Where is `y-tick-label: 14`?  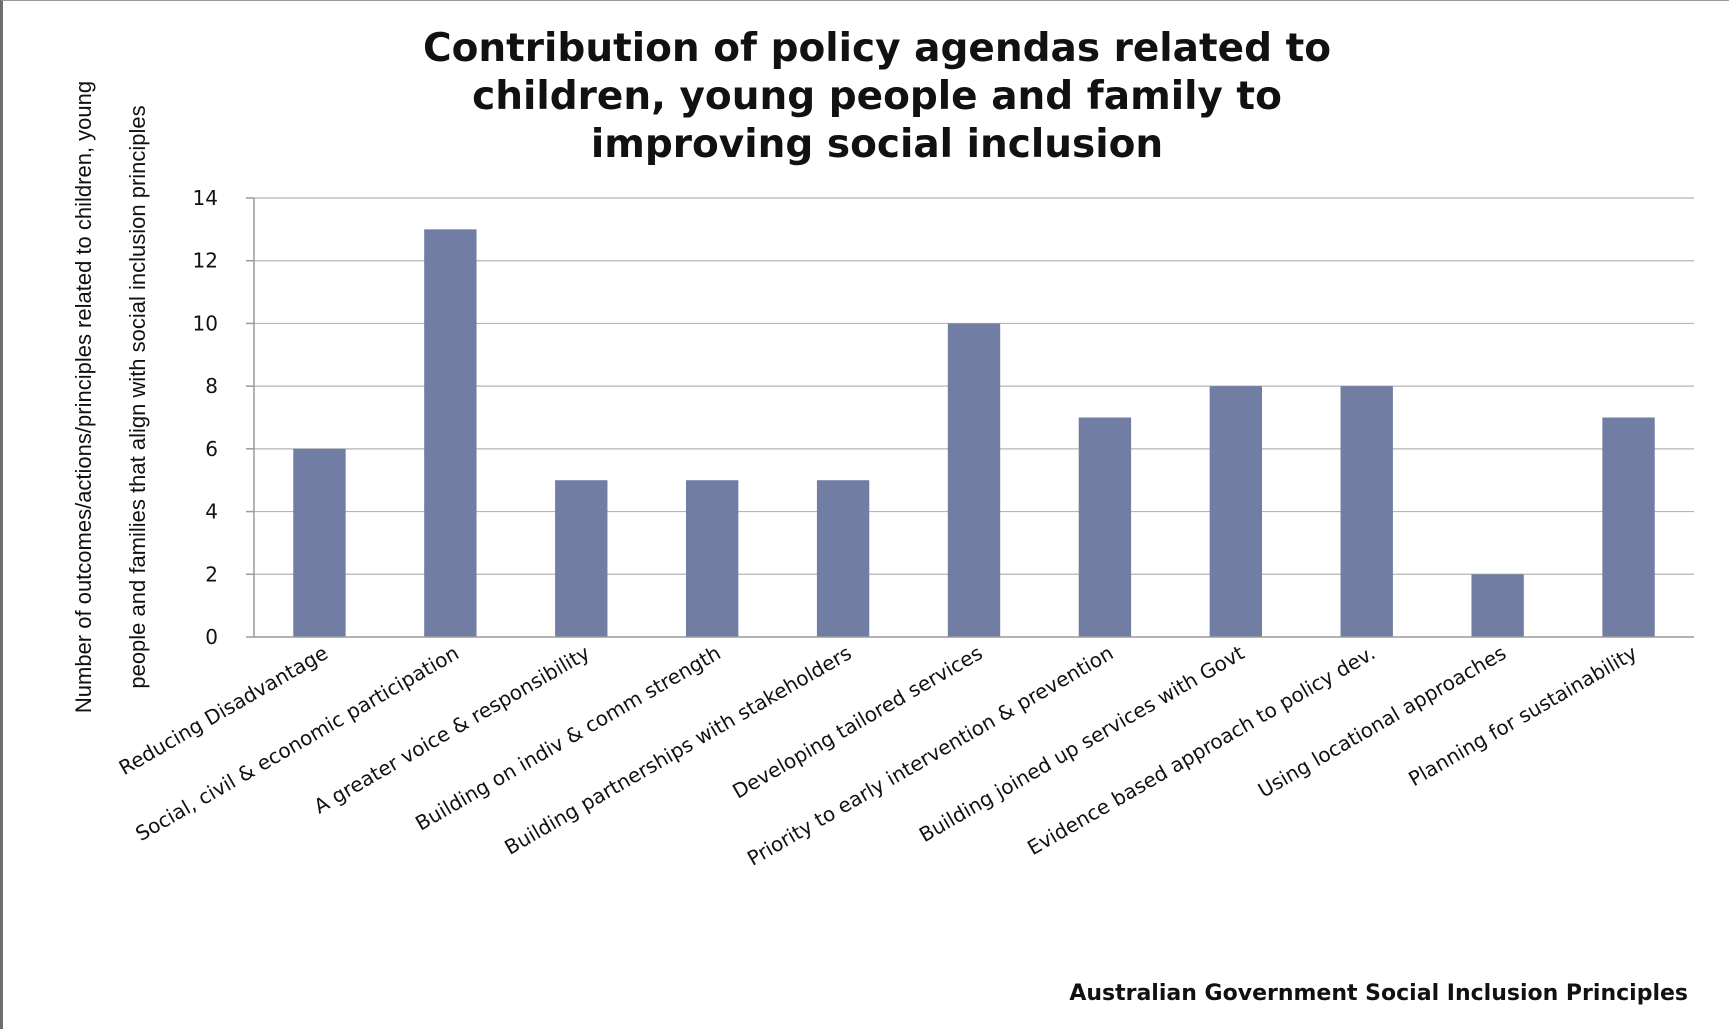 y-tick-label: 14 is located at coordinates (205, 198).